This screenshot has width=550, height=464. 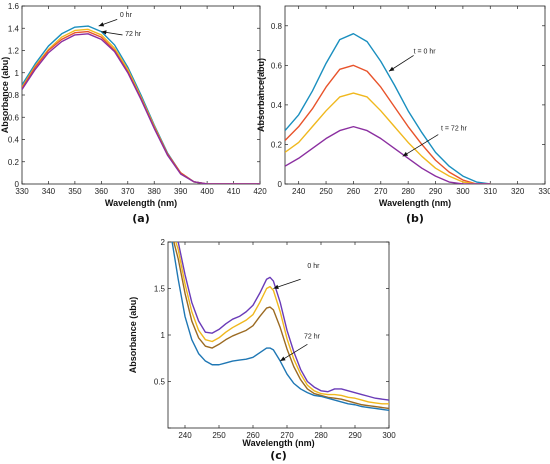 I want to click on x-tick-label: 310, so click(x=491, y=191).